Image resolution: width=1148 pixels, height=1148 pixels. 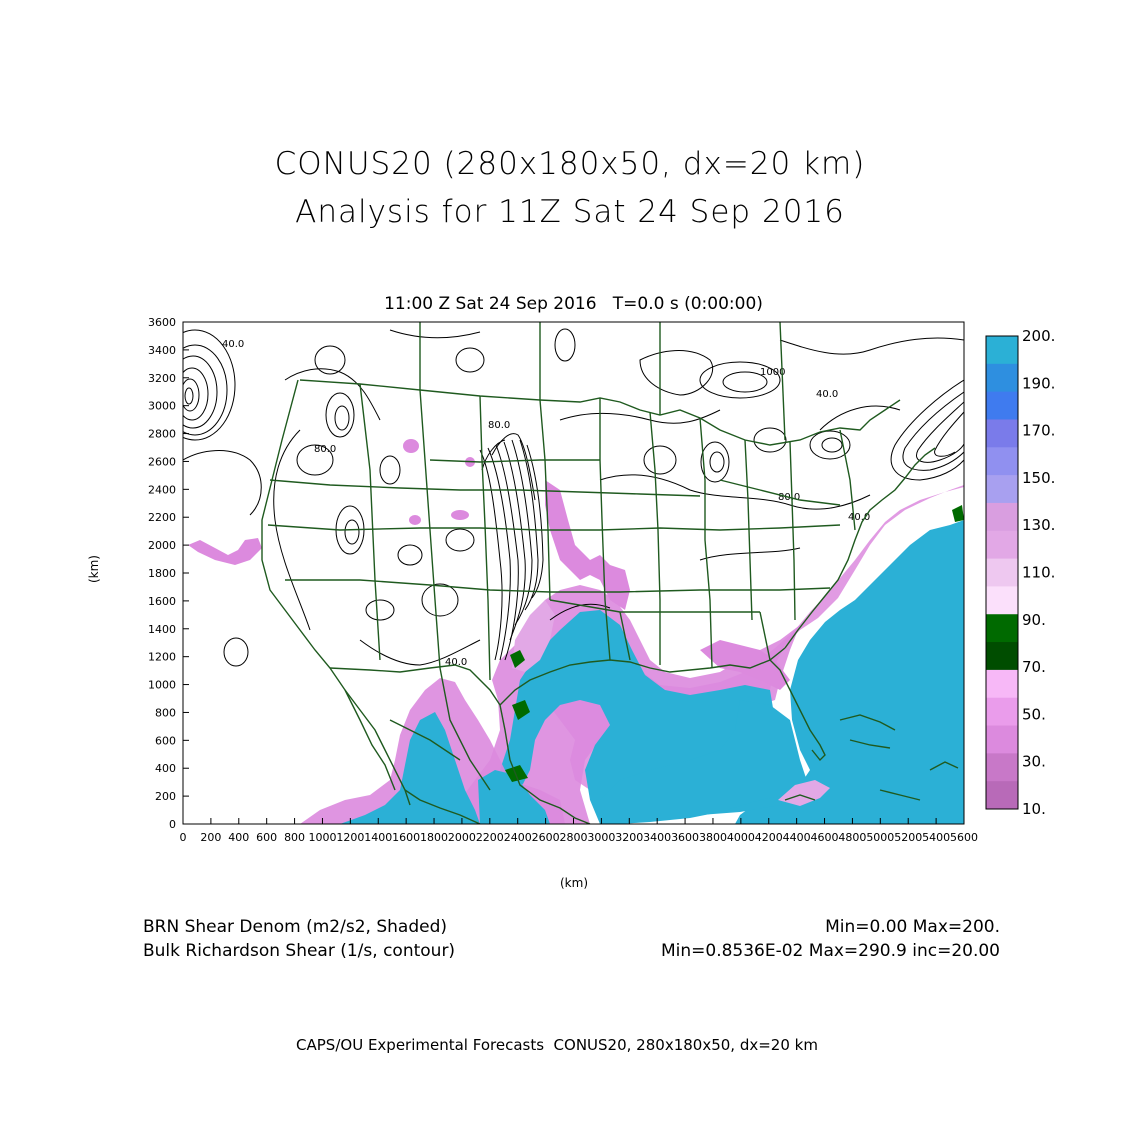 I want to click on colorbar-label: 70., so click(x=1034, y=667).